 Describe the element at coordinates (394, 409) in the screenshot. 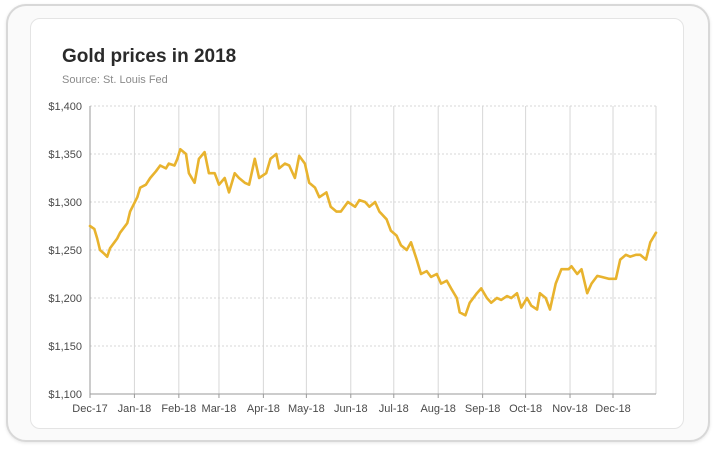

I see `x-tick-label: Jul-18` at that location.